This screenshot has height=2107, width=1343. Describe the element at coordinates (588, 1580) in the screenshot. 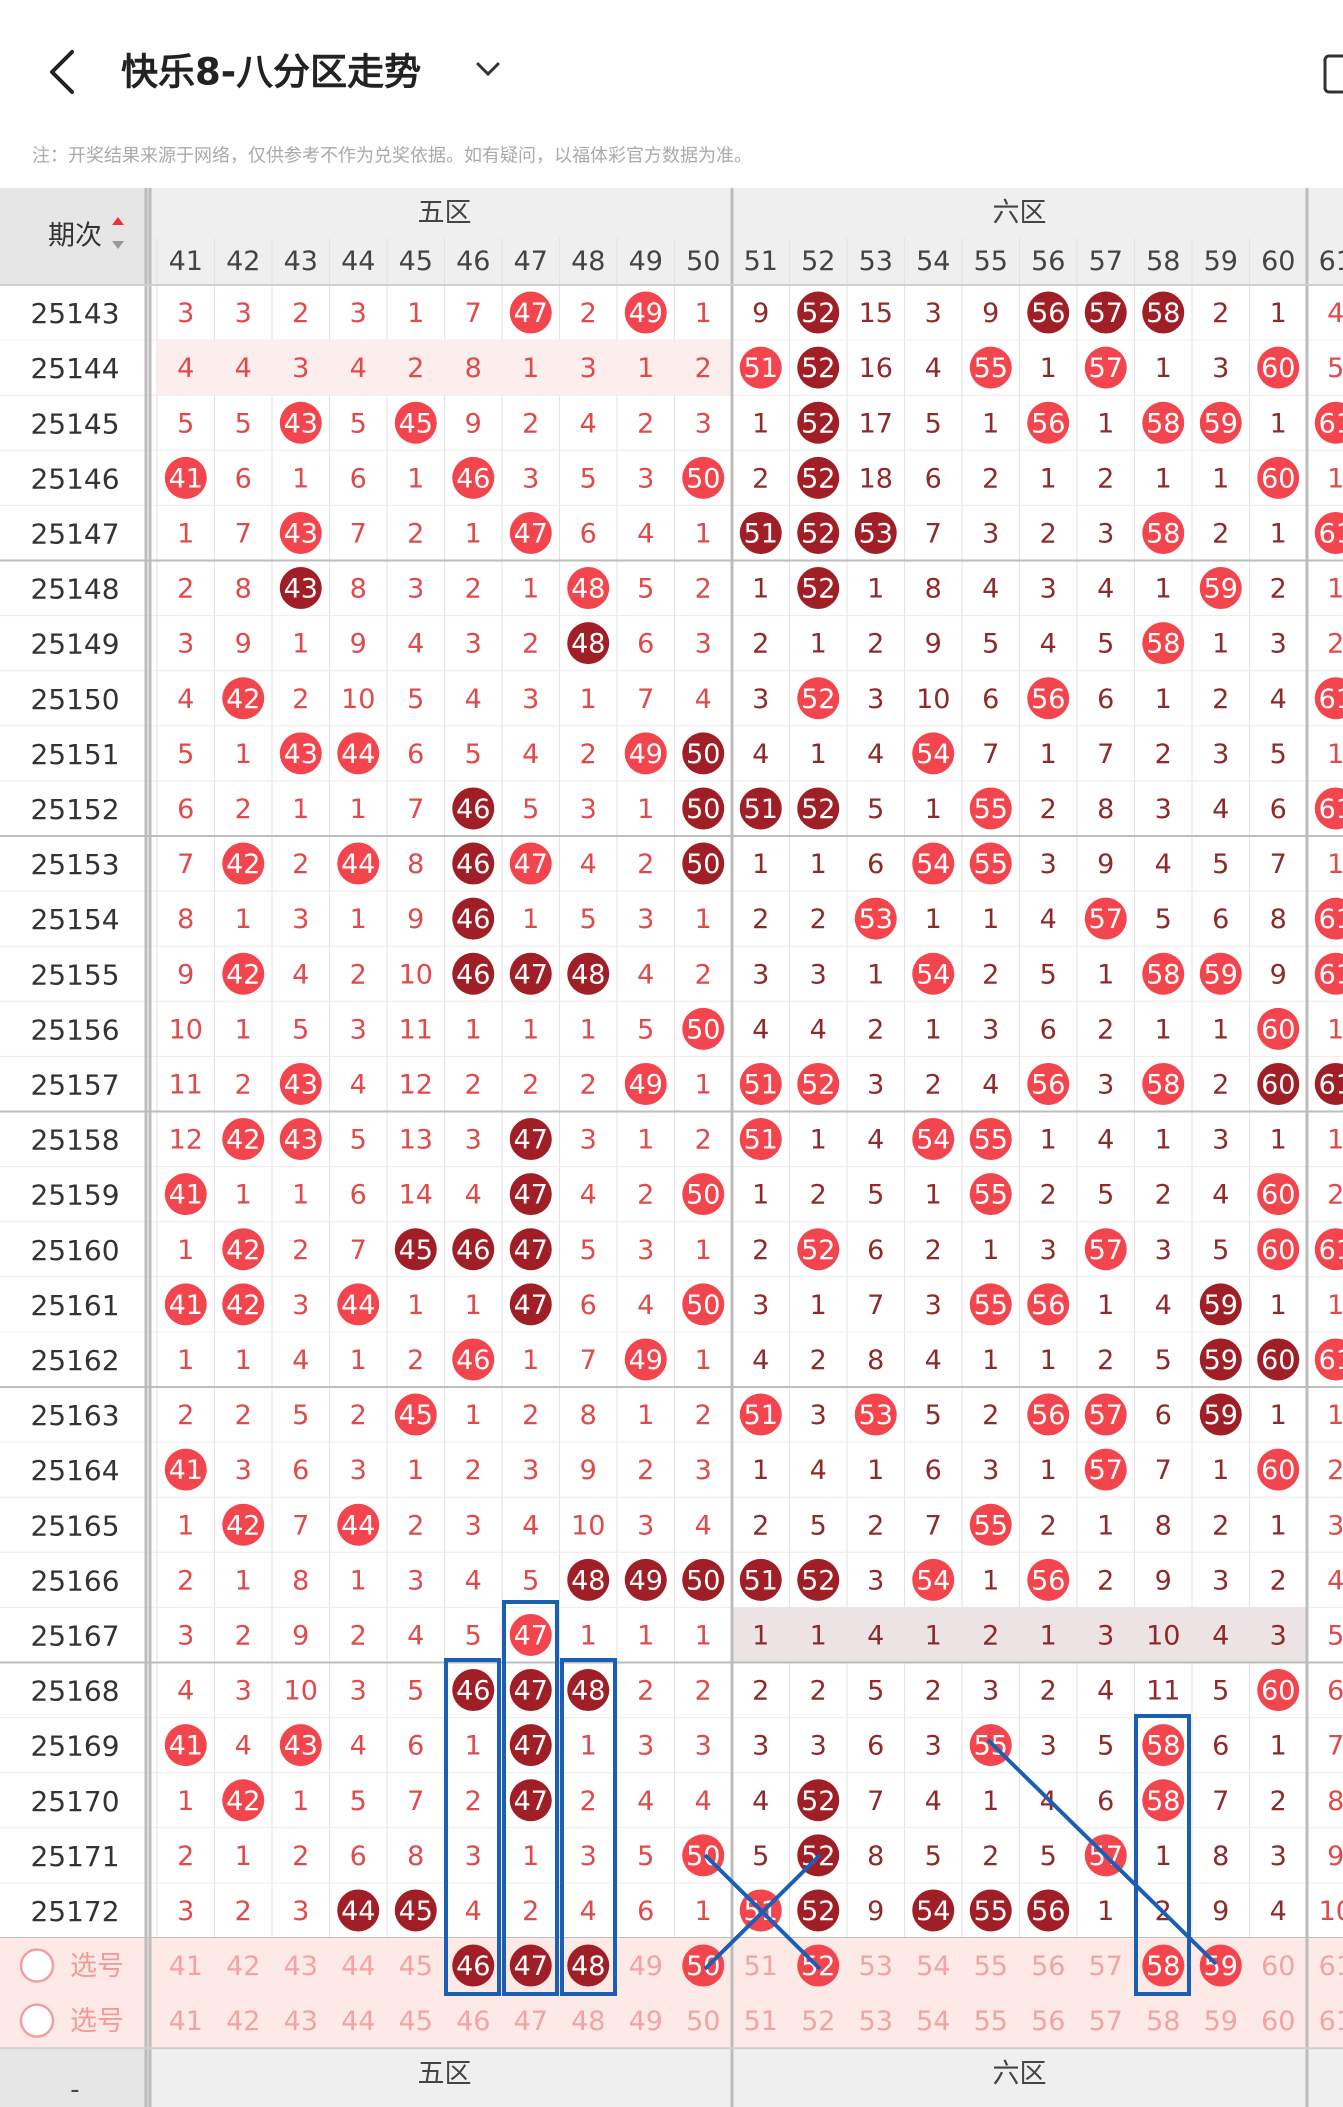

I see `cell-value: 48` at that location.